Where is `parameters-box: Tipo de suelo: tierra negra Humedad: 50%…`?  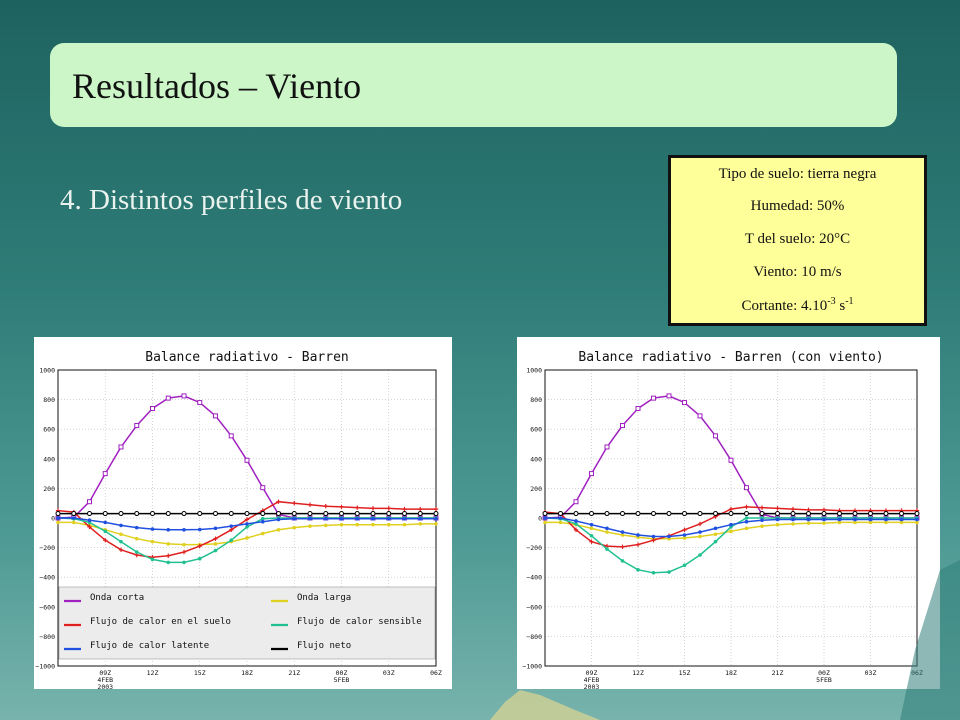 parameters-box: Tipo de suelo: tierra negra Humedad: 50%… is located at coordinates (797, 240).